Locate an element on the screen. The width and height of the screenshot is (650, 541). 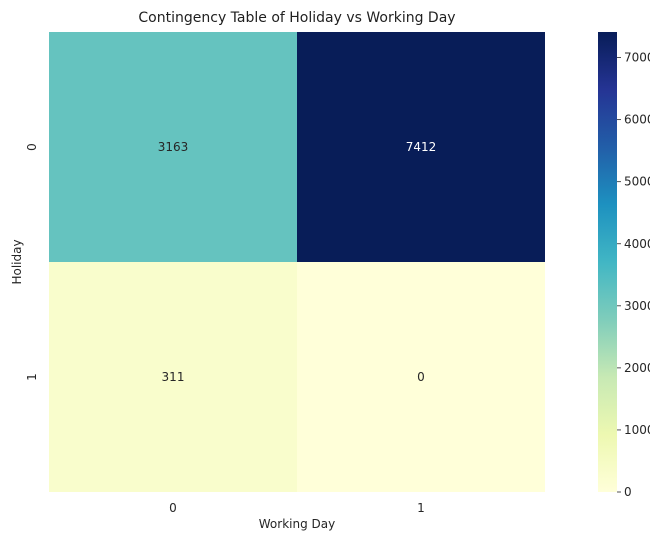
colorbar-tick-label-6: 6000 is located at coordinates (637, 120).